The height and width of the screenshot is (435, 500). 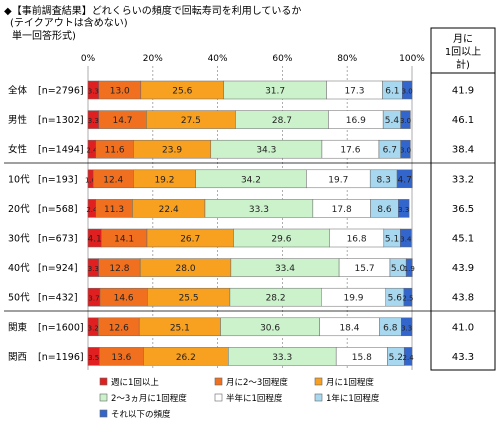 What do you see at coordinates (135, 383) in the screenshot?
I see `legend-label: 週に1回以上` at bounding box center [135, 383].